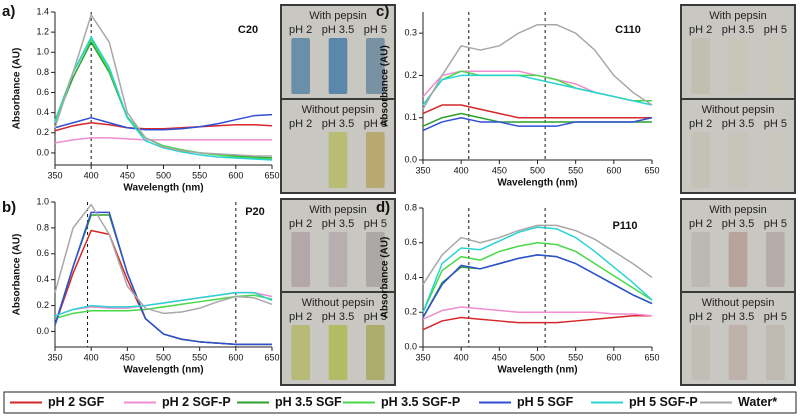 The height and width of the screenshot is (416, 800). Describe the element at coordinates (163, 370) in the screenshot. I see `x-axis-title: Wavelength (nm)` at that location.